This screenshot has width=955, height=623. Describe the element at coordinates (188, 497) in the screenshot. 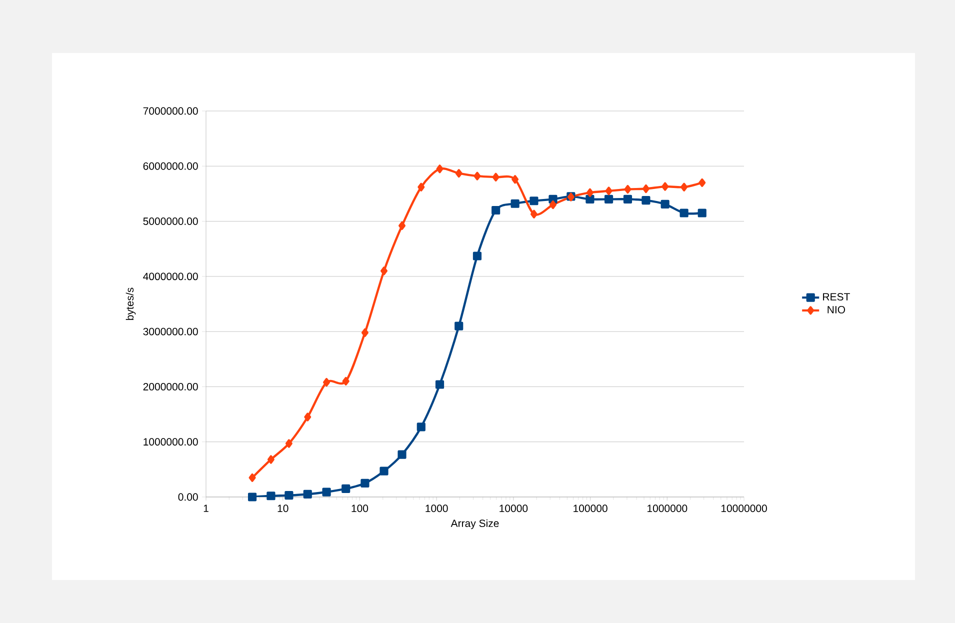

I see `y-tick-label: 0.00` at that location.